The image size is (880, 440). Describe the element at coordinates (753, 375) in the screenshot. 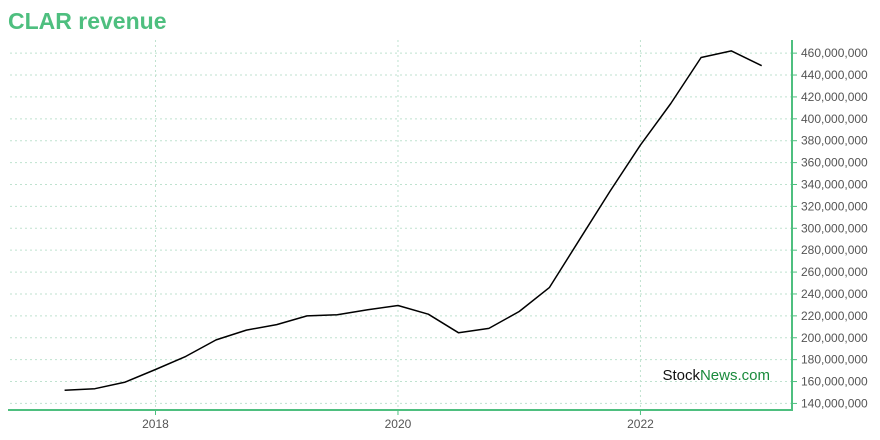

I see `watermark-part-com: .com` at that location.